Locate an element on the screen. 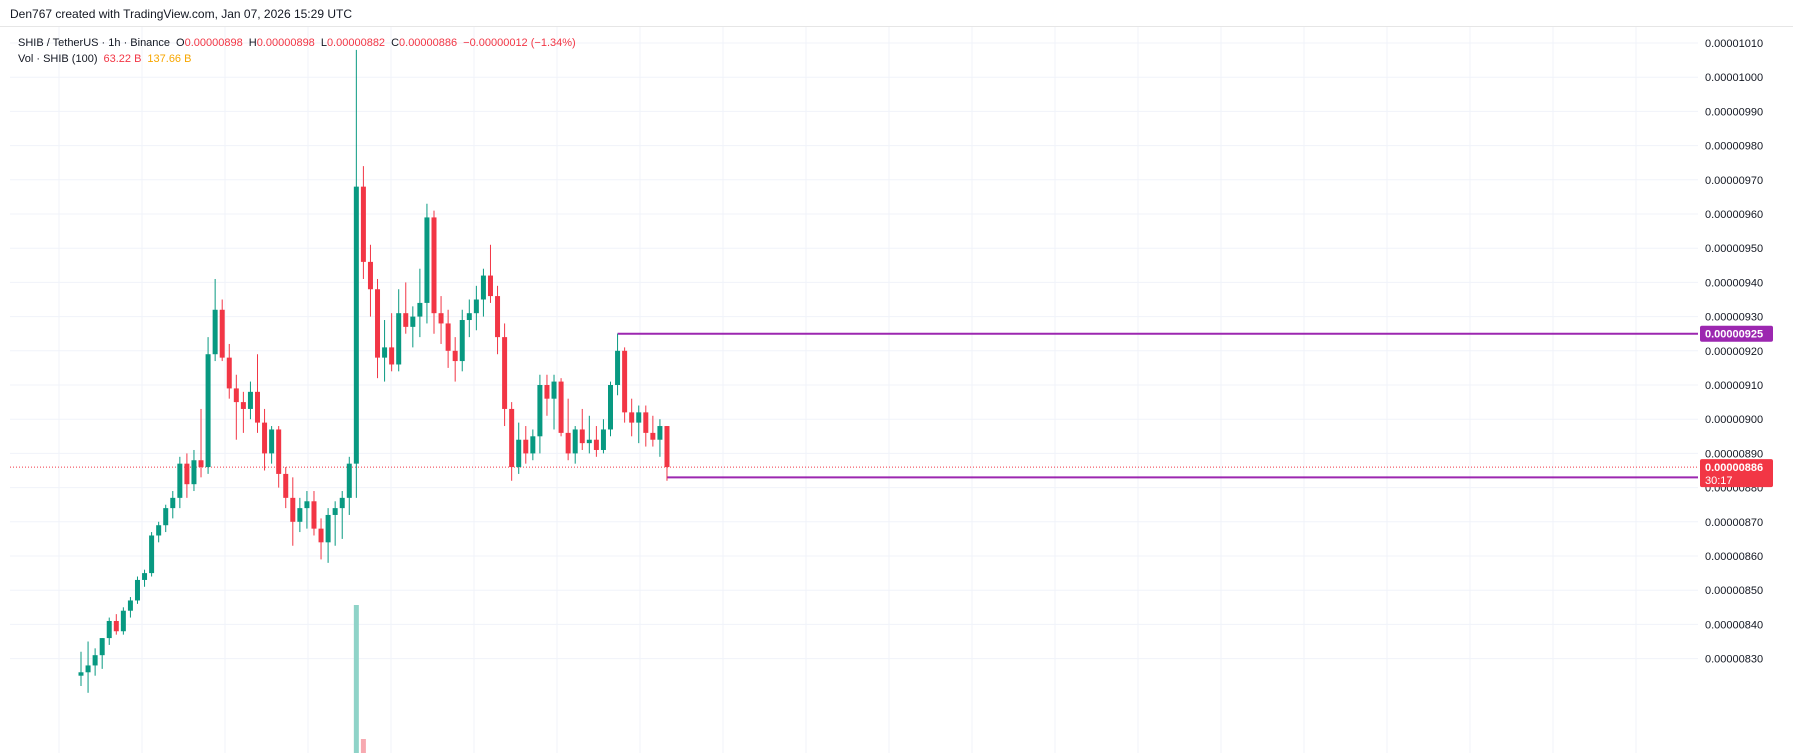 The width and height of the screenshot is (1793, 753). legend-volume-ma-value: 137.66 B is located at coordinates (169, 59).